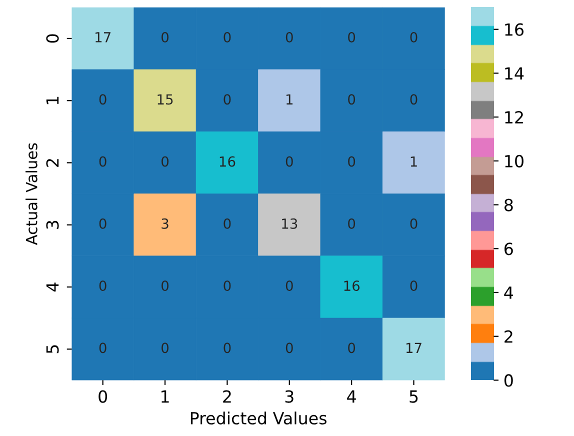 The height and width of the screenshot is (436, 574). Describe the element at coordinates (289, 396) in the screenshot. I see `x-tick-label: 3` at that location.